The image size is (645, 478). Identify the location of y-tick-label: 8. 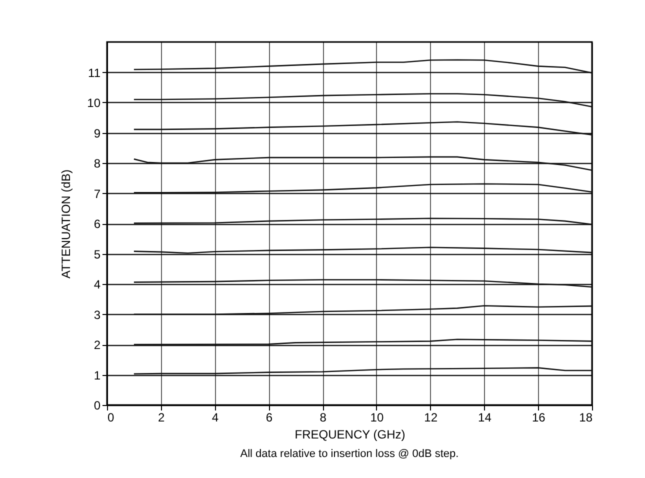
(97, 163).